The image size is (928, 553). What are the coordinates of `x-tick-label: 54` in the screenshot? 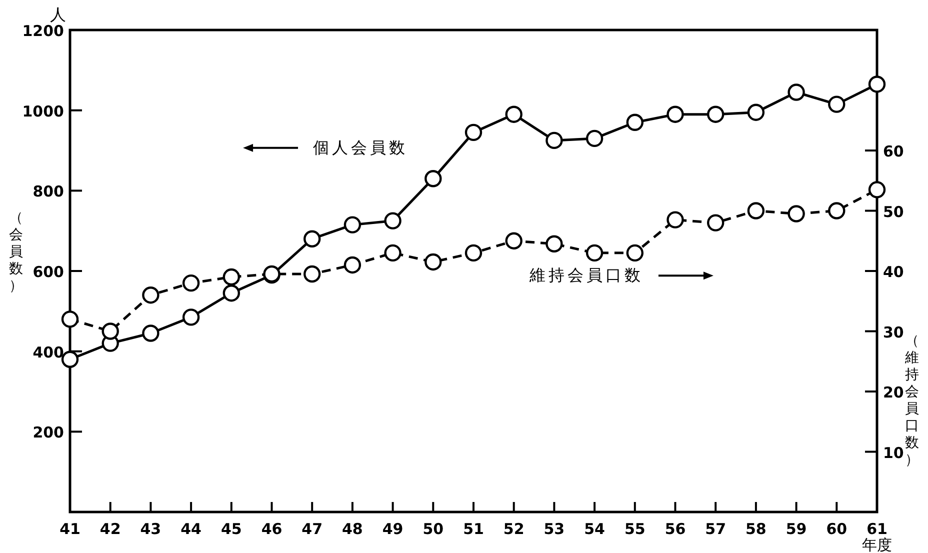 It's located at (594, 529).